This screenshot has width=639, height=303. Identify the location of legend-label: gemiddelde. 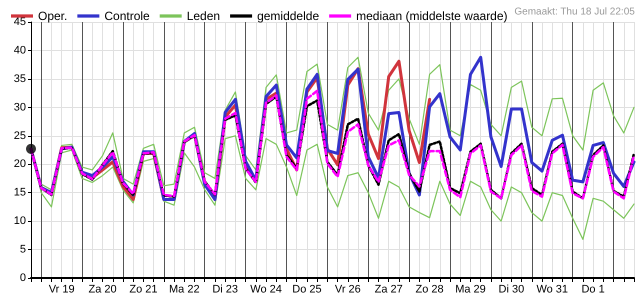
(288, 16).